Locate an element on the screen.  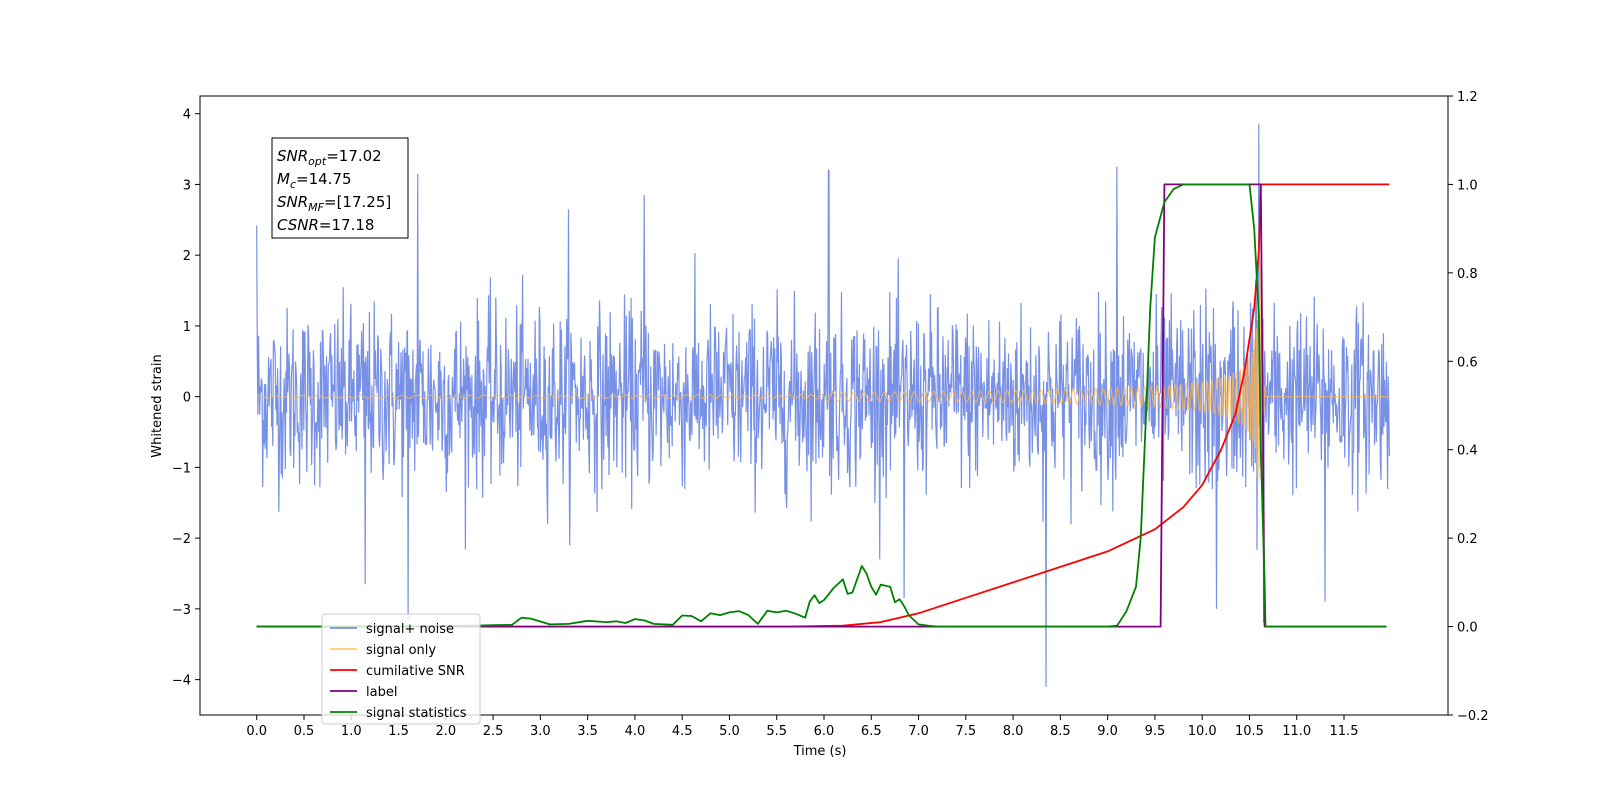
x-tick-label: 2.5 is located at coordinates (493, 731).